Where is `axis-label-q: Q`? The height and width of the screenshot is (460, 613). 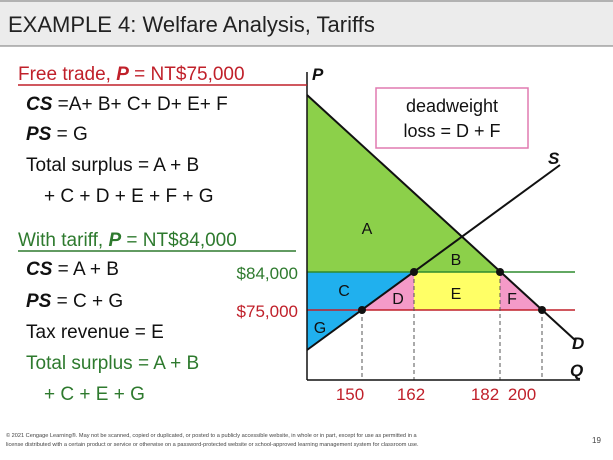 axis-label-q: Q is located at coordinates (576, 370).